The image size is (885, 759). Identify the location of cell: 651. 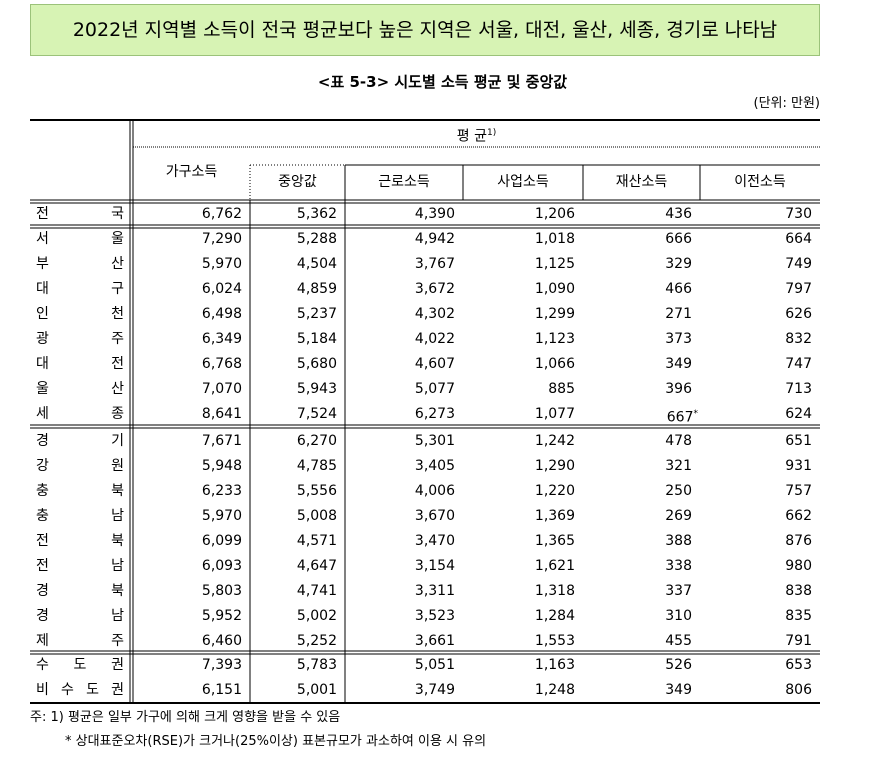
(798, 441).